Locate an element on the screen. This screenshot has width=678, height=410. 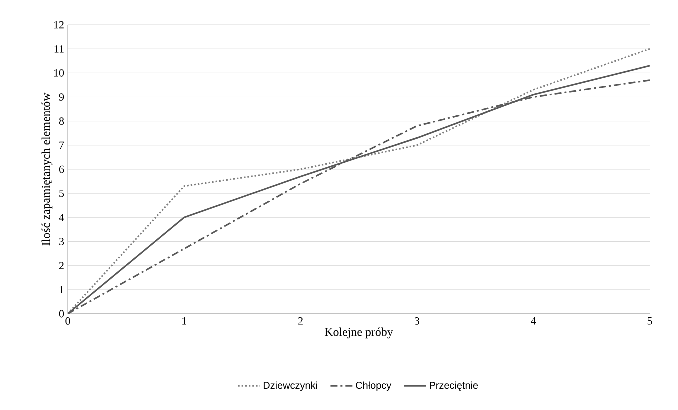
legend-label: Chłopcy is located at coordinates (374, 387).